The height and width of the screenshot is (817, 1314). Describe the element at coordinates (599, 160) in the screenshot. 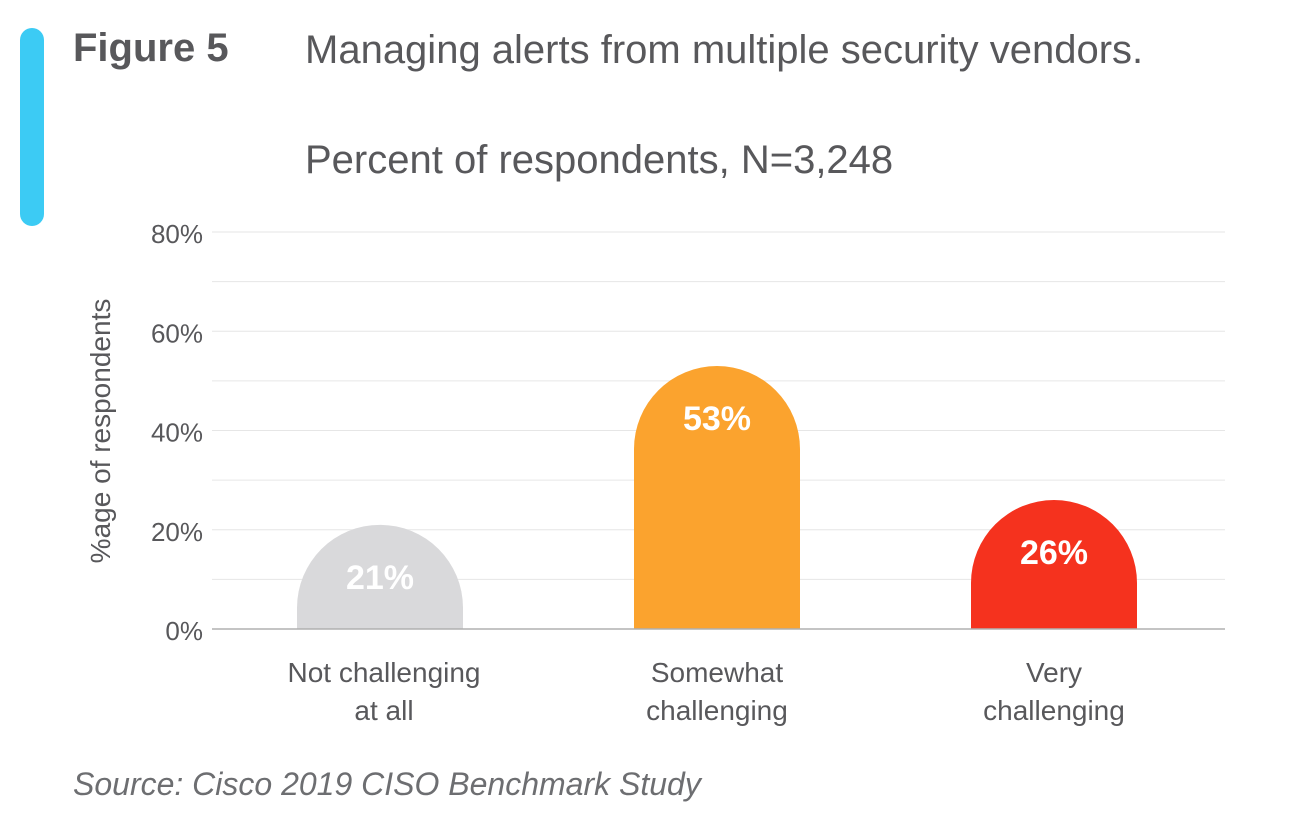

I see `chart-subtitle: Percent of respondents, N=3,248` at that location.